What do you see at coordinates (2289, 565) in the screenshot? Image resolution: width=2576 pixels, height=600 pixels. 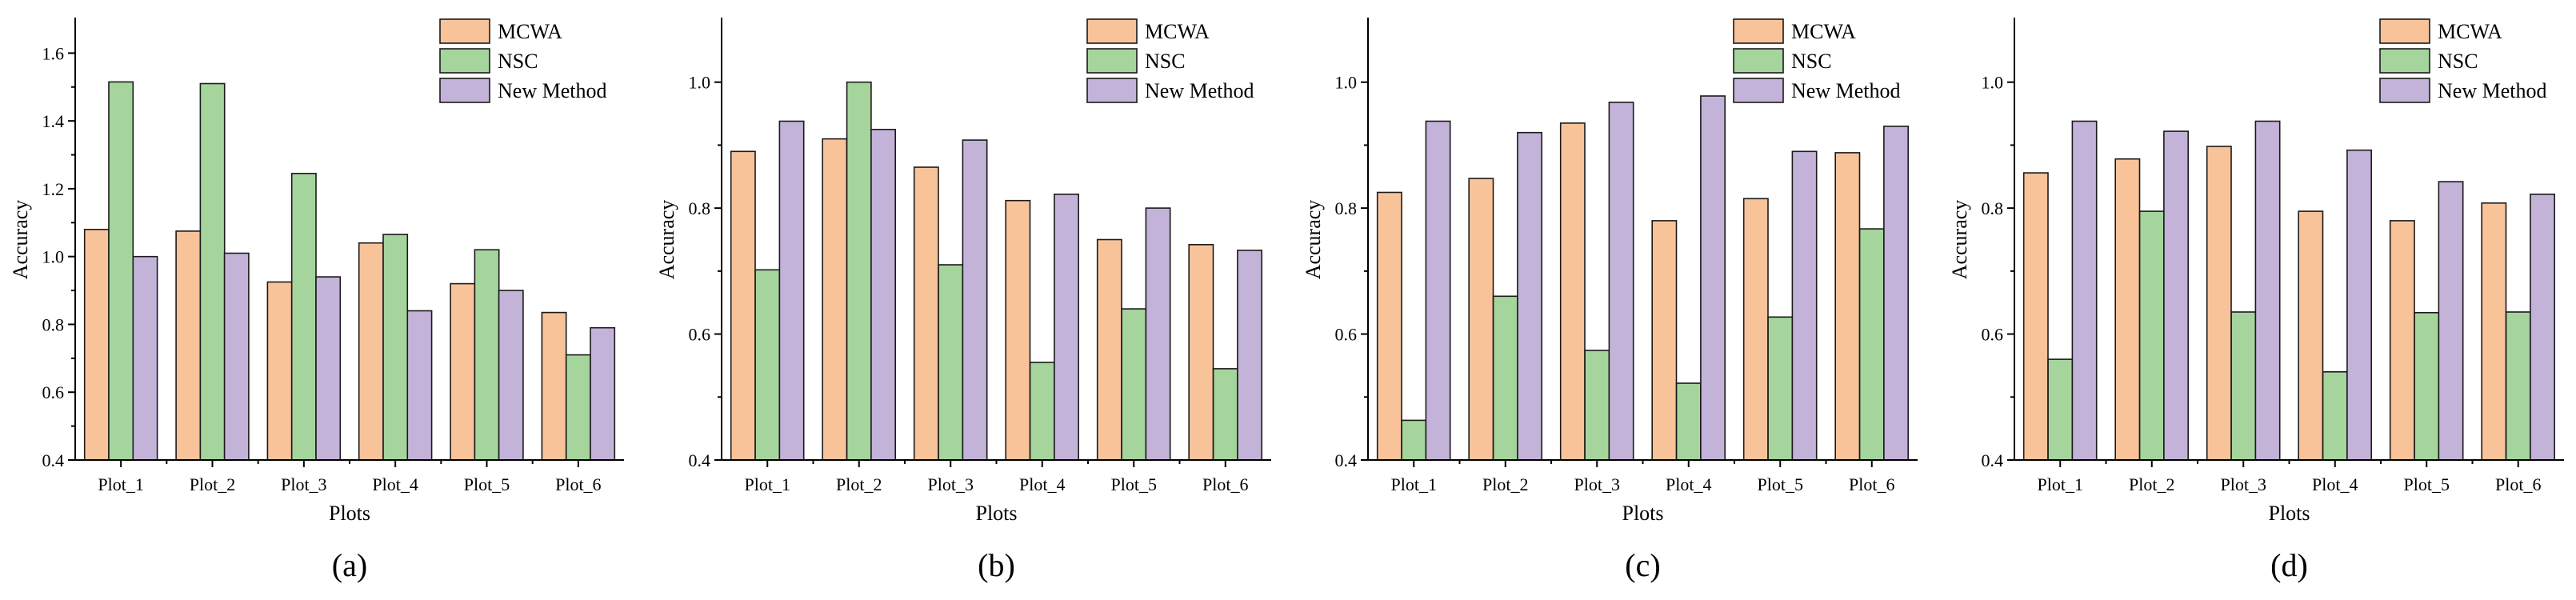 I see `panel-label: (d)` at bounding box center [2289, 565].